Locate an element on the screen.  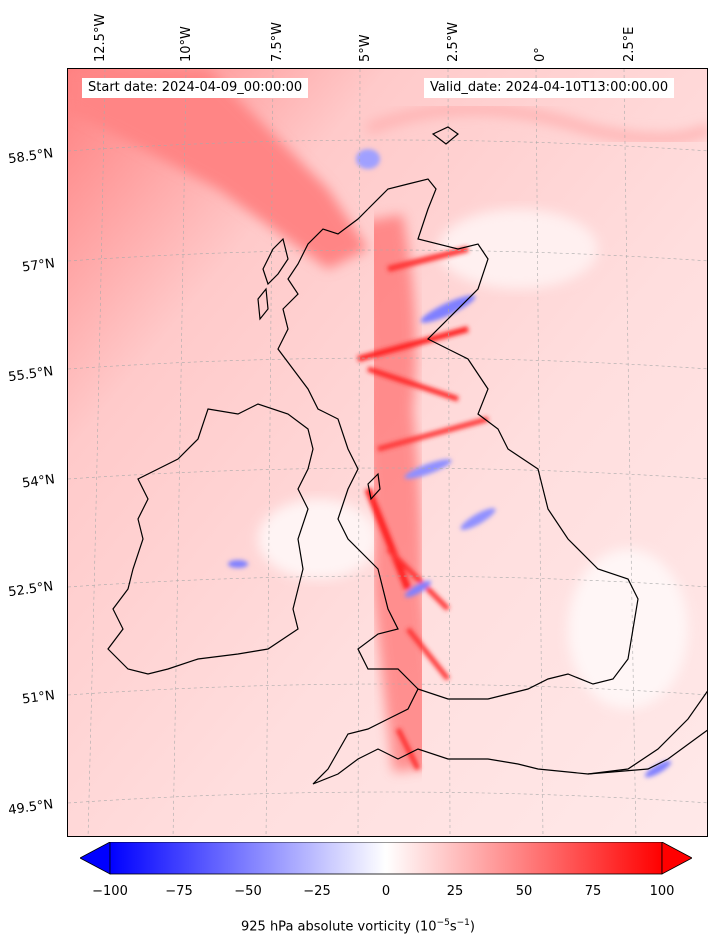
colorbar-tick: −75 is located at coordinates (179, 891).